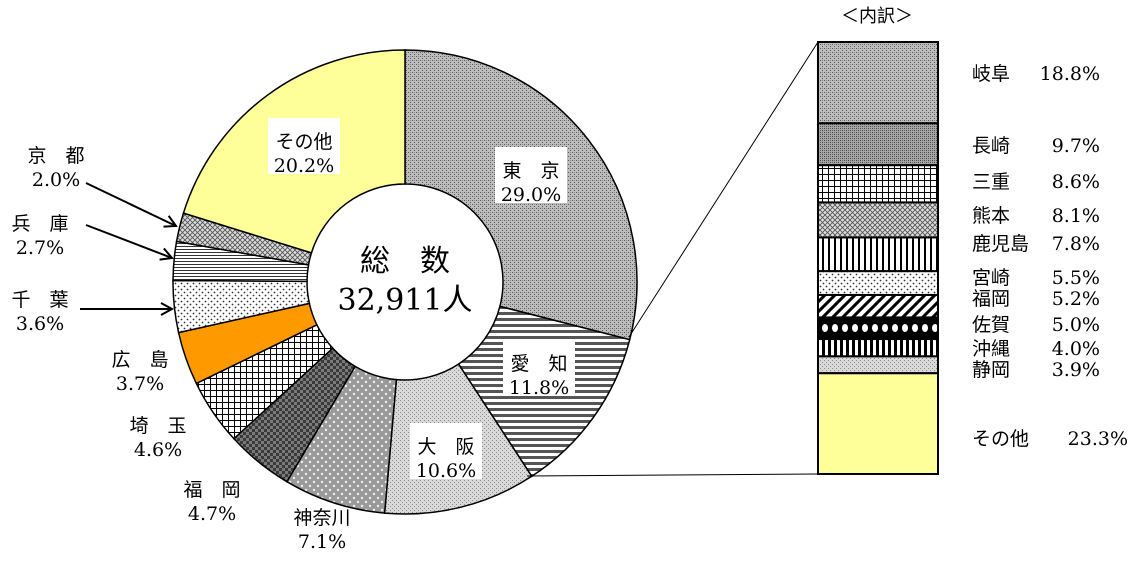 Image resolution: width=1142 pixels, height=568 pixels. What do you see at coordinates (304, 166) in the screenshot?
I see `slice-value-label: 20.2%` at bounding box center [304, 166].